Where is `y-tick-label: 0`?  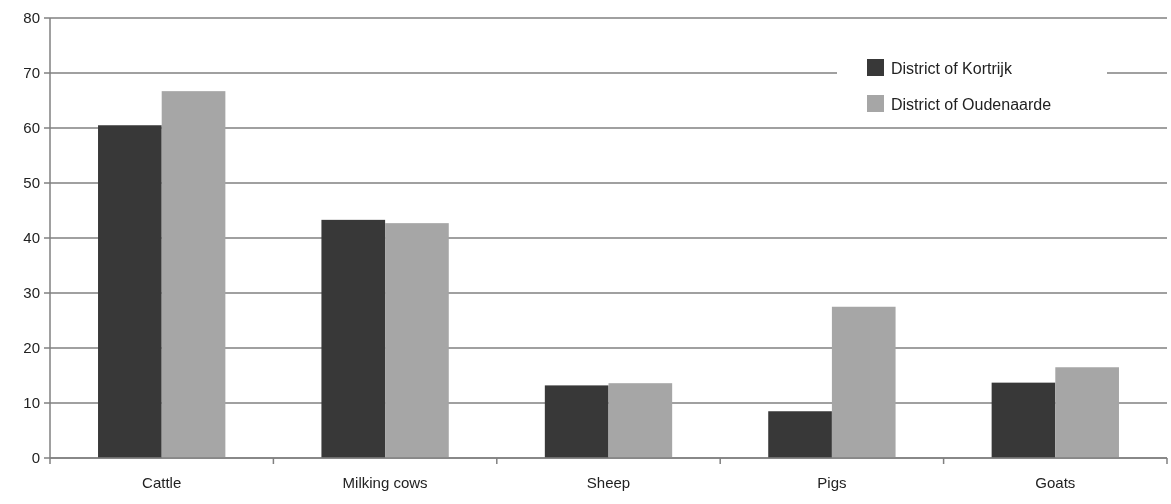
y-tick-label: 0 is located at coordinates (35, 458).